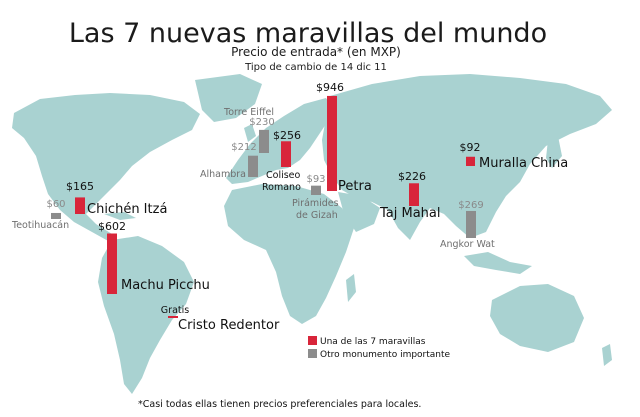 The height and width of the screenshot is (417, 640). What do you see at coordinates (315, 179) in the screenshot?
I see `value-label-piramides-gizah: $93` at bounding box center [315, 179].